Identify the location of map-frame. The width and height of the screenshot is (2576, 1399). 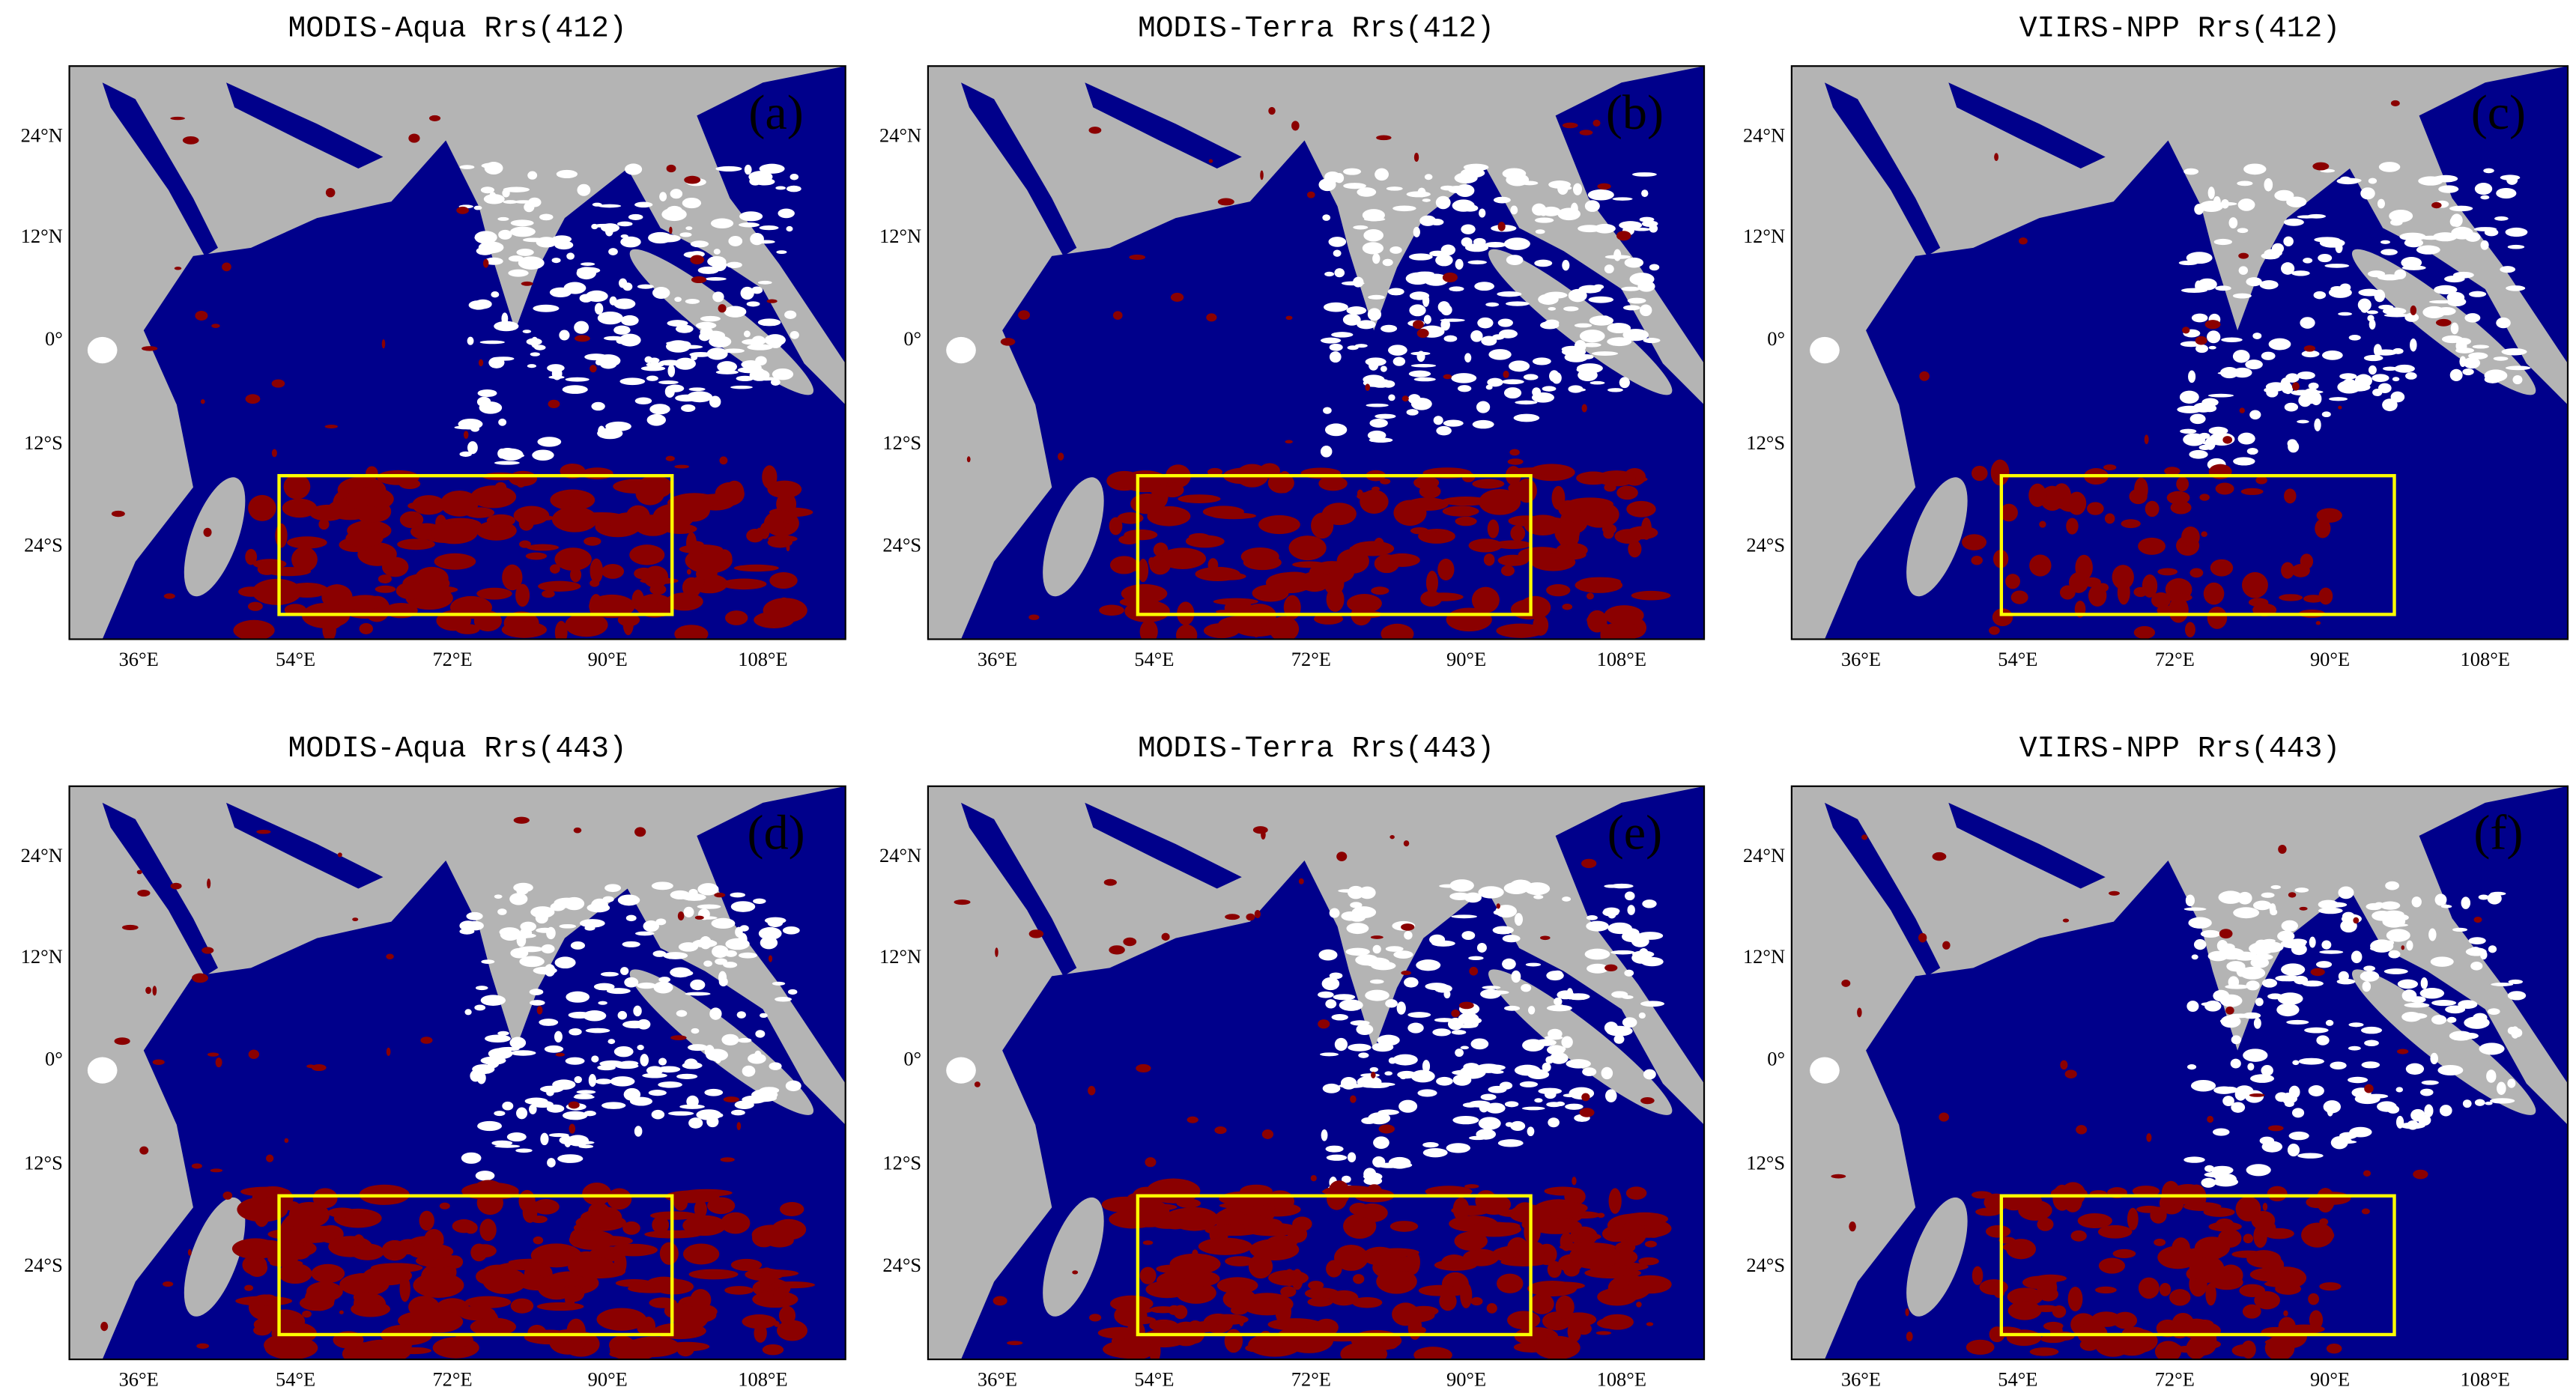
(457, 1073).